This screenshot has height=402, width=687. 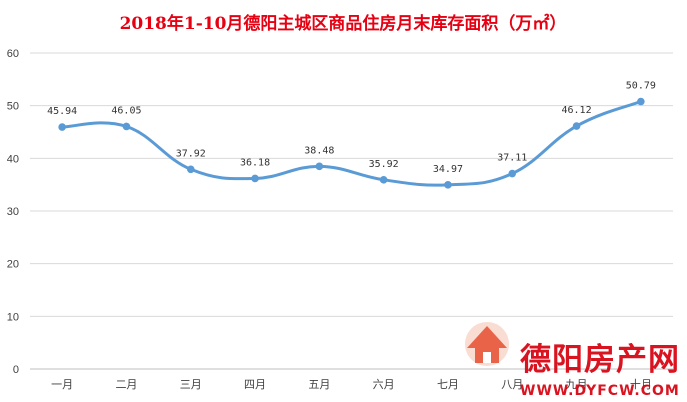 I want to click on data-label: 46.05, so click(x=126, y=110).